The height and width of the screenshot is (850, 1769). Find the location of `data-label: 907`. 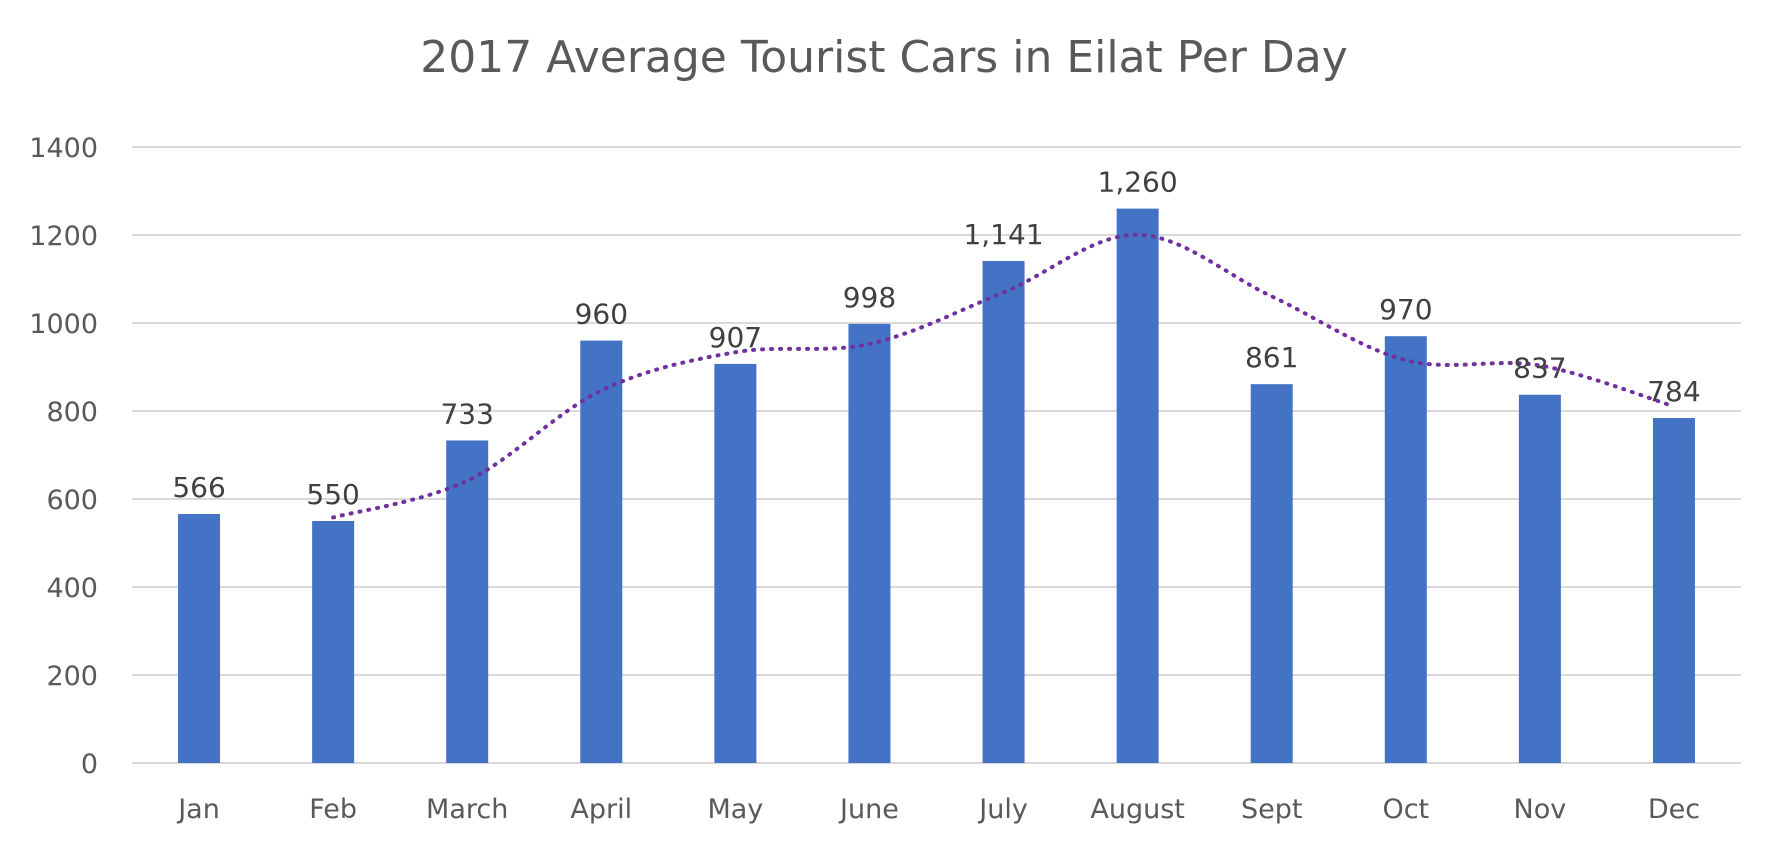

data-label: 907 is located at coordinates (735, 337).